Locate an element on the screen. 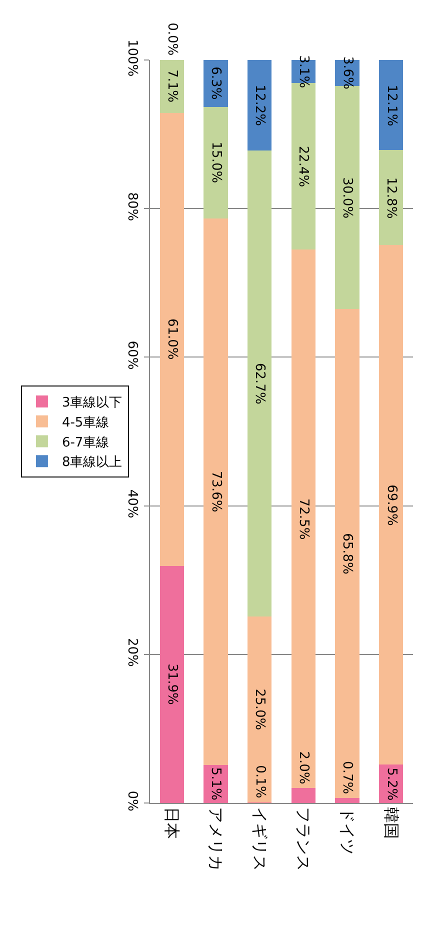 The image size is (443, 933). data-label: 0.1% is located at coordinates (260, 781).